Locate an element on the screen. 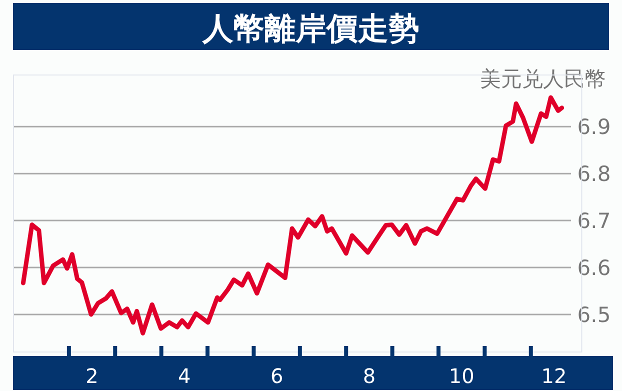 The height and width of the screenshot is (391, 622). x-tick-label: 12 is located at coordinates (554, 376).